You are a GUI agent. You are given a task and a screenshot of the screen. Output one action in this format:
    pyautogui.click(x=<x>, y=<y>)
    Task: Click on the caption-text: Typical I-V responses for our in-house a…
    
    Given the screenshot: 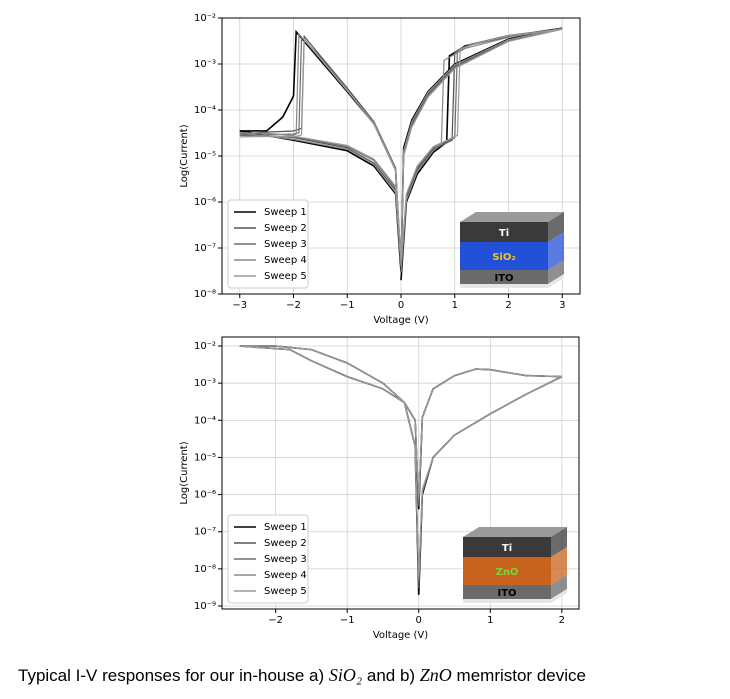 What is the action you would take?
    pyautogui.click(x=173, y=675)
    